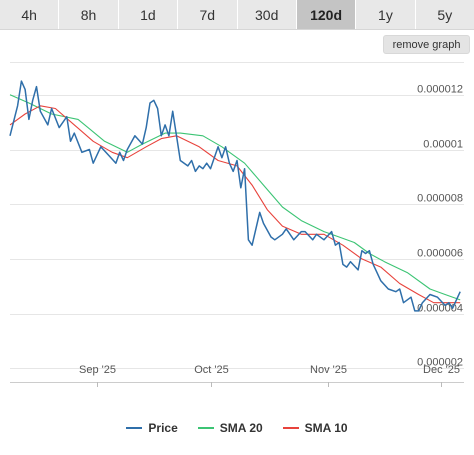 The image size is (474, 455). What do you see at coordinates (441, 370) in the screenshot?
I see `x-tick-label: Dec '25` at bounding box center [441, 370].